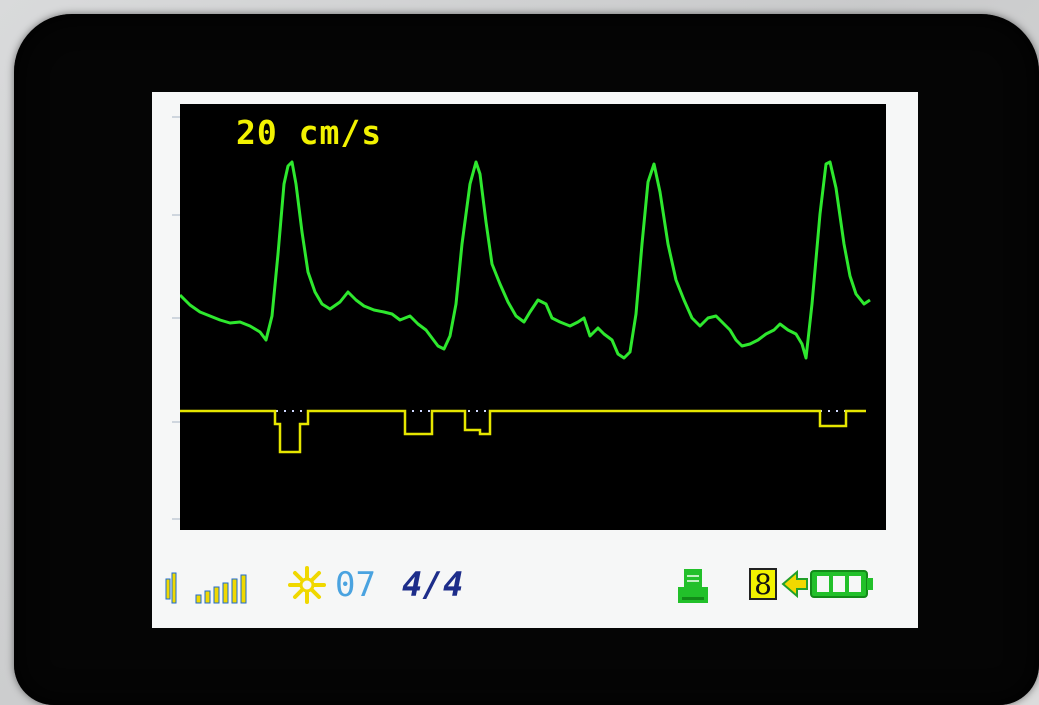 The height and width of the screenshot is (705, 1039). Describe the element at coordinates (309, 132) in the screenshot. I see `speed-label: 20 cm/s` at that location.